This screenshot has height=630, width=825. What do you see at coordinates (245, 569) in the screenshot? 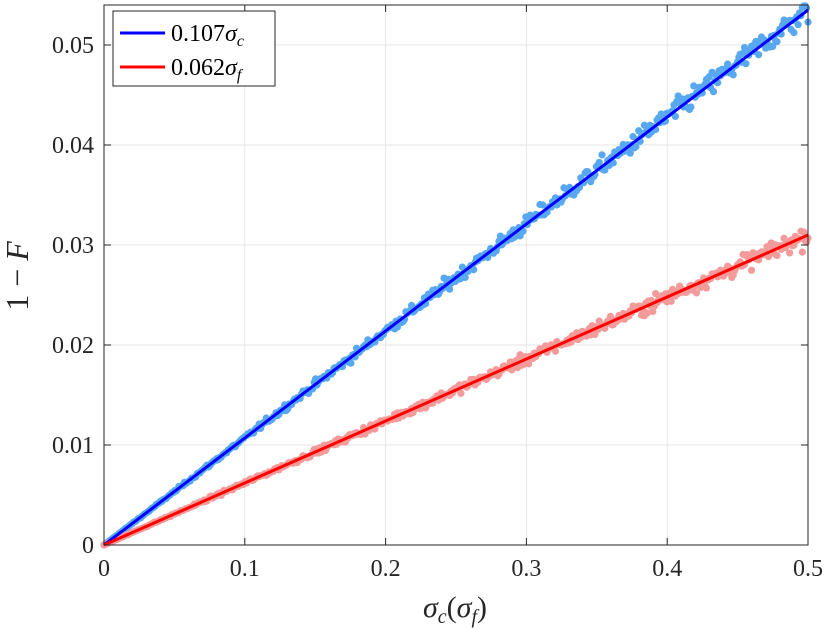
I see `x-tick-label: 0.1` at bounding box center [245, 569].